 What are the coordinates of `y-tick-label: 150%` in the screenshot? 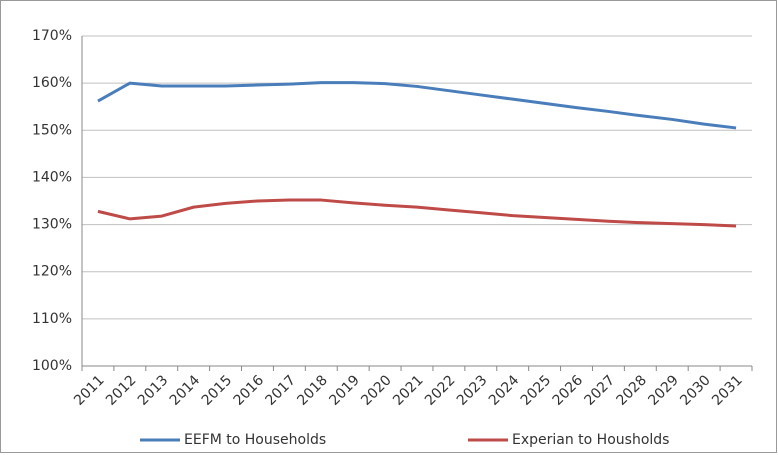 It's located at (52, 130).